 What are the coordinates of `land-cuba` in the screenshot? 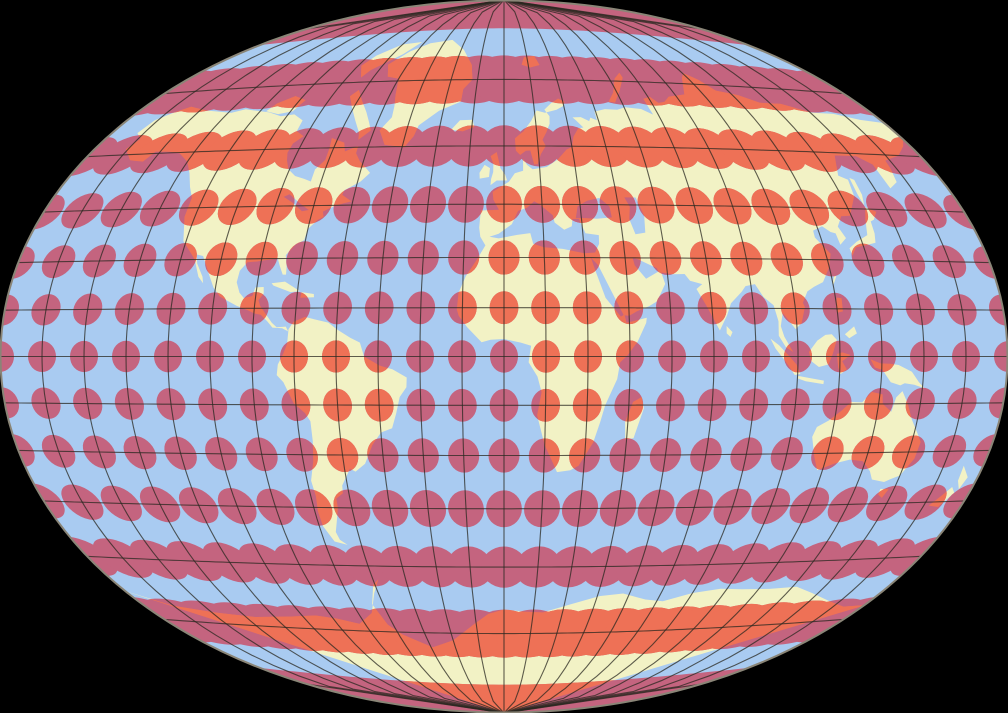 It's located at (285, 287).